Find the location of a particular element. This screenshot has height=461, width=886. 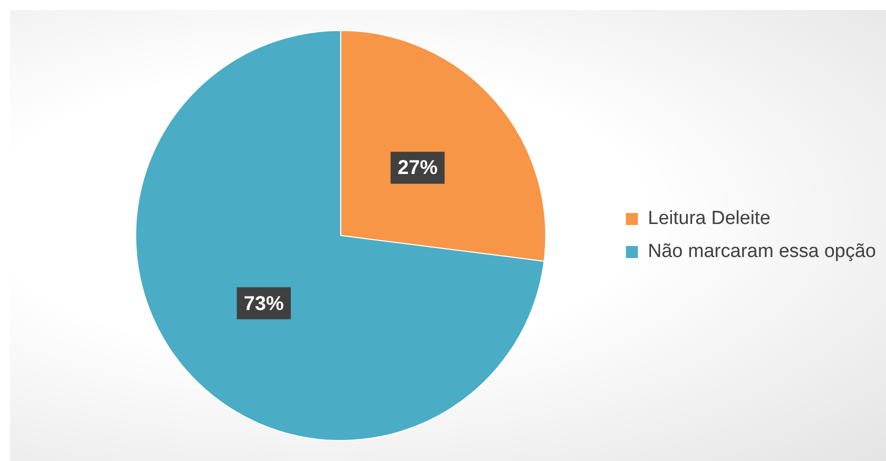

data-label: 27% is located at coordinates (418, 168).